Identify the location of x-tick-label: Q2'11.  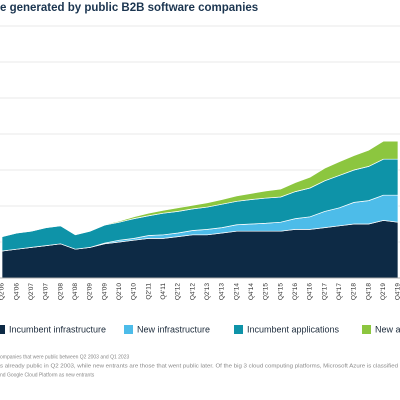
(148, 291).